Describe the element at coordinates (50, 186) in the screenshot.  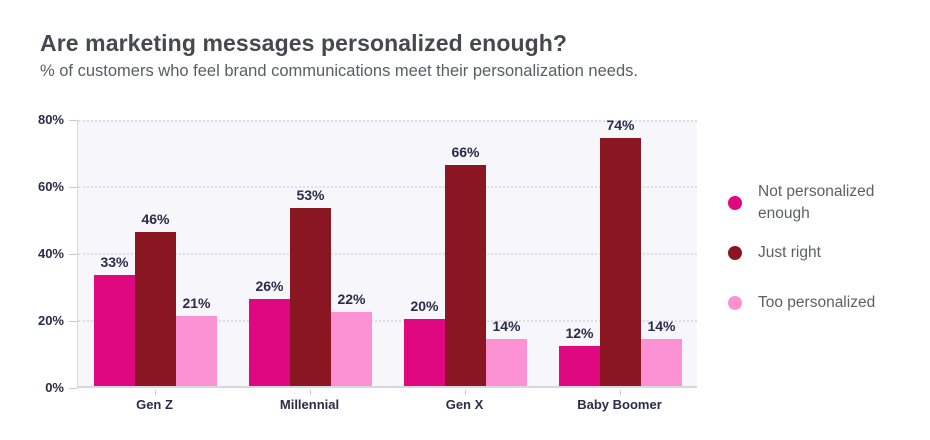
I see `y-axis-label-60%: 60%` at that location.